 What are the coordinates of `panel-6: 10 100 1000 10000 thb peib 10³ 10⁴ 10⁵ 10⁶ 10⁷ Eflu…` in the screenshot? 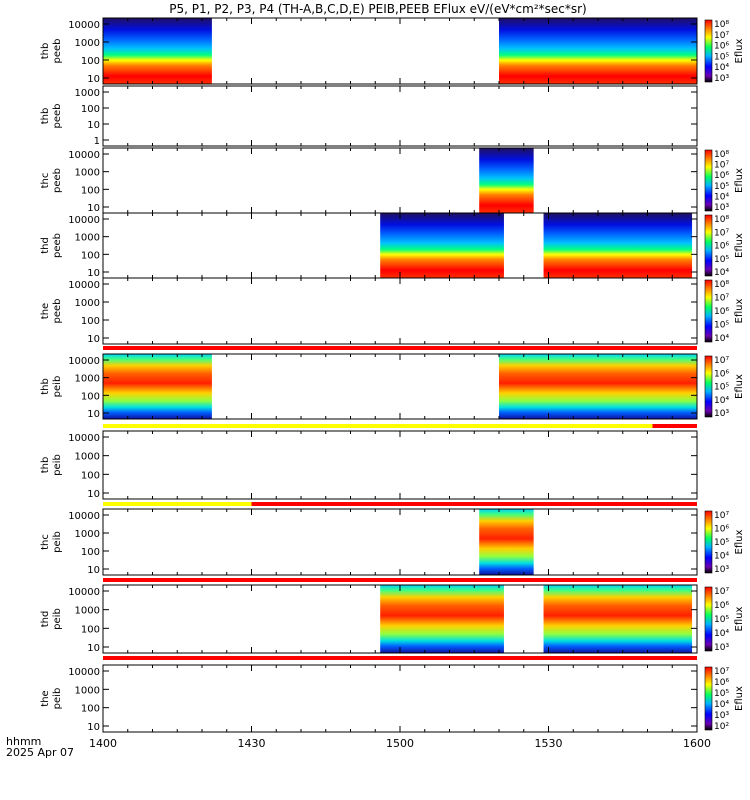 It's located at (392, 386).